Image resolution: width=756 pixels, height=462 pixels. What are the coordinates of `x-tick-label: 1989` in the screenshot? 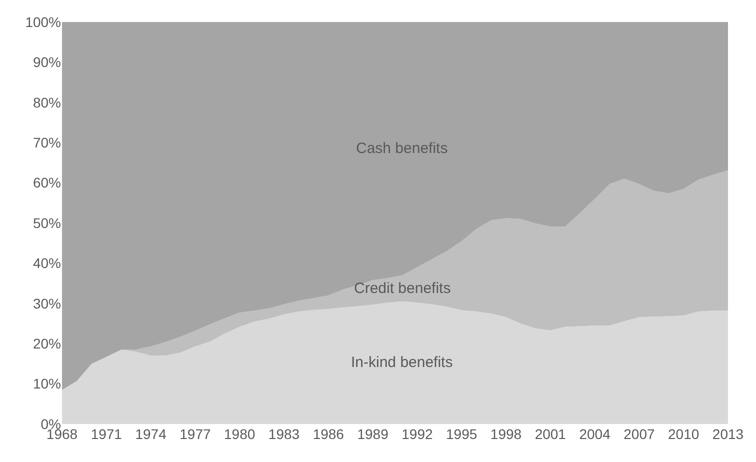 It's located at (373, 434).